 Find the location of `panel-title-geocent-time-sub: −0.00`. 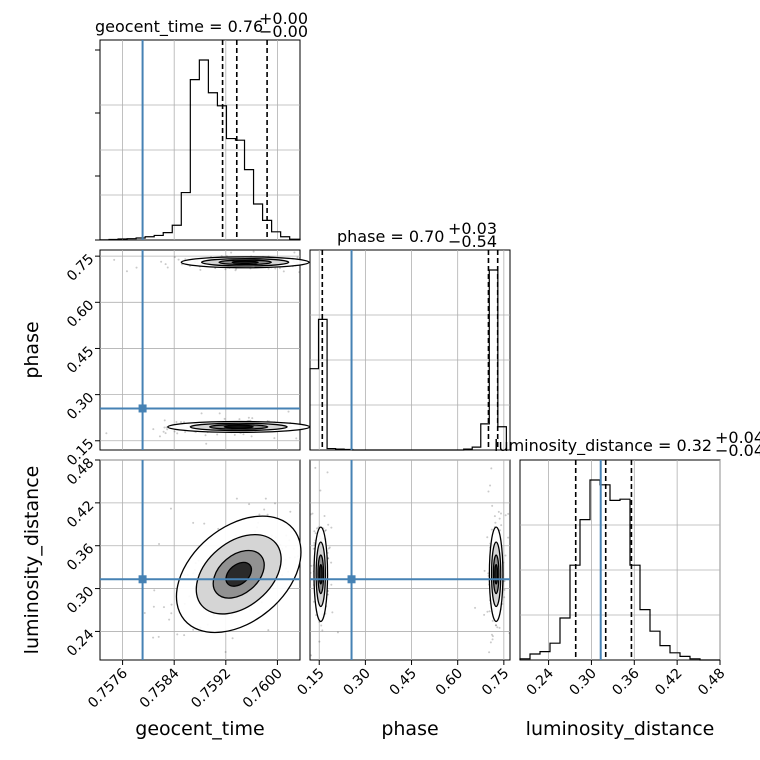

panel-title-geocent-time-sub: −0.00 is located at coordinates (283, 31).